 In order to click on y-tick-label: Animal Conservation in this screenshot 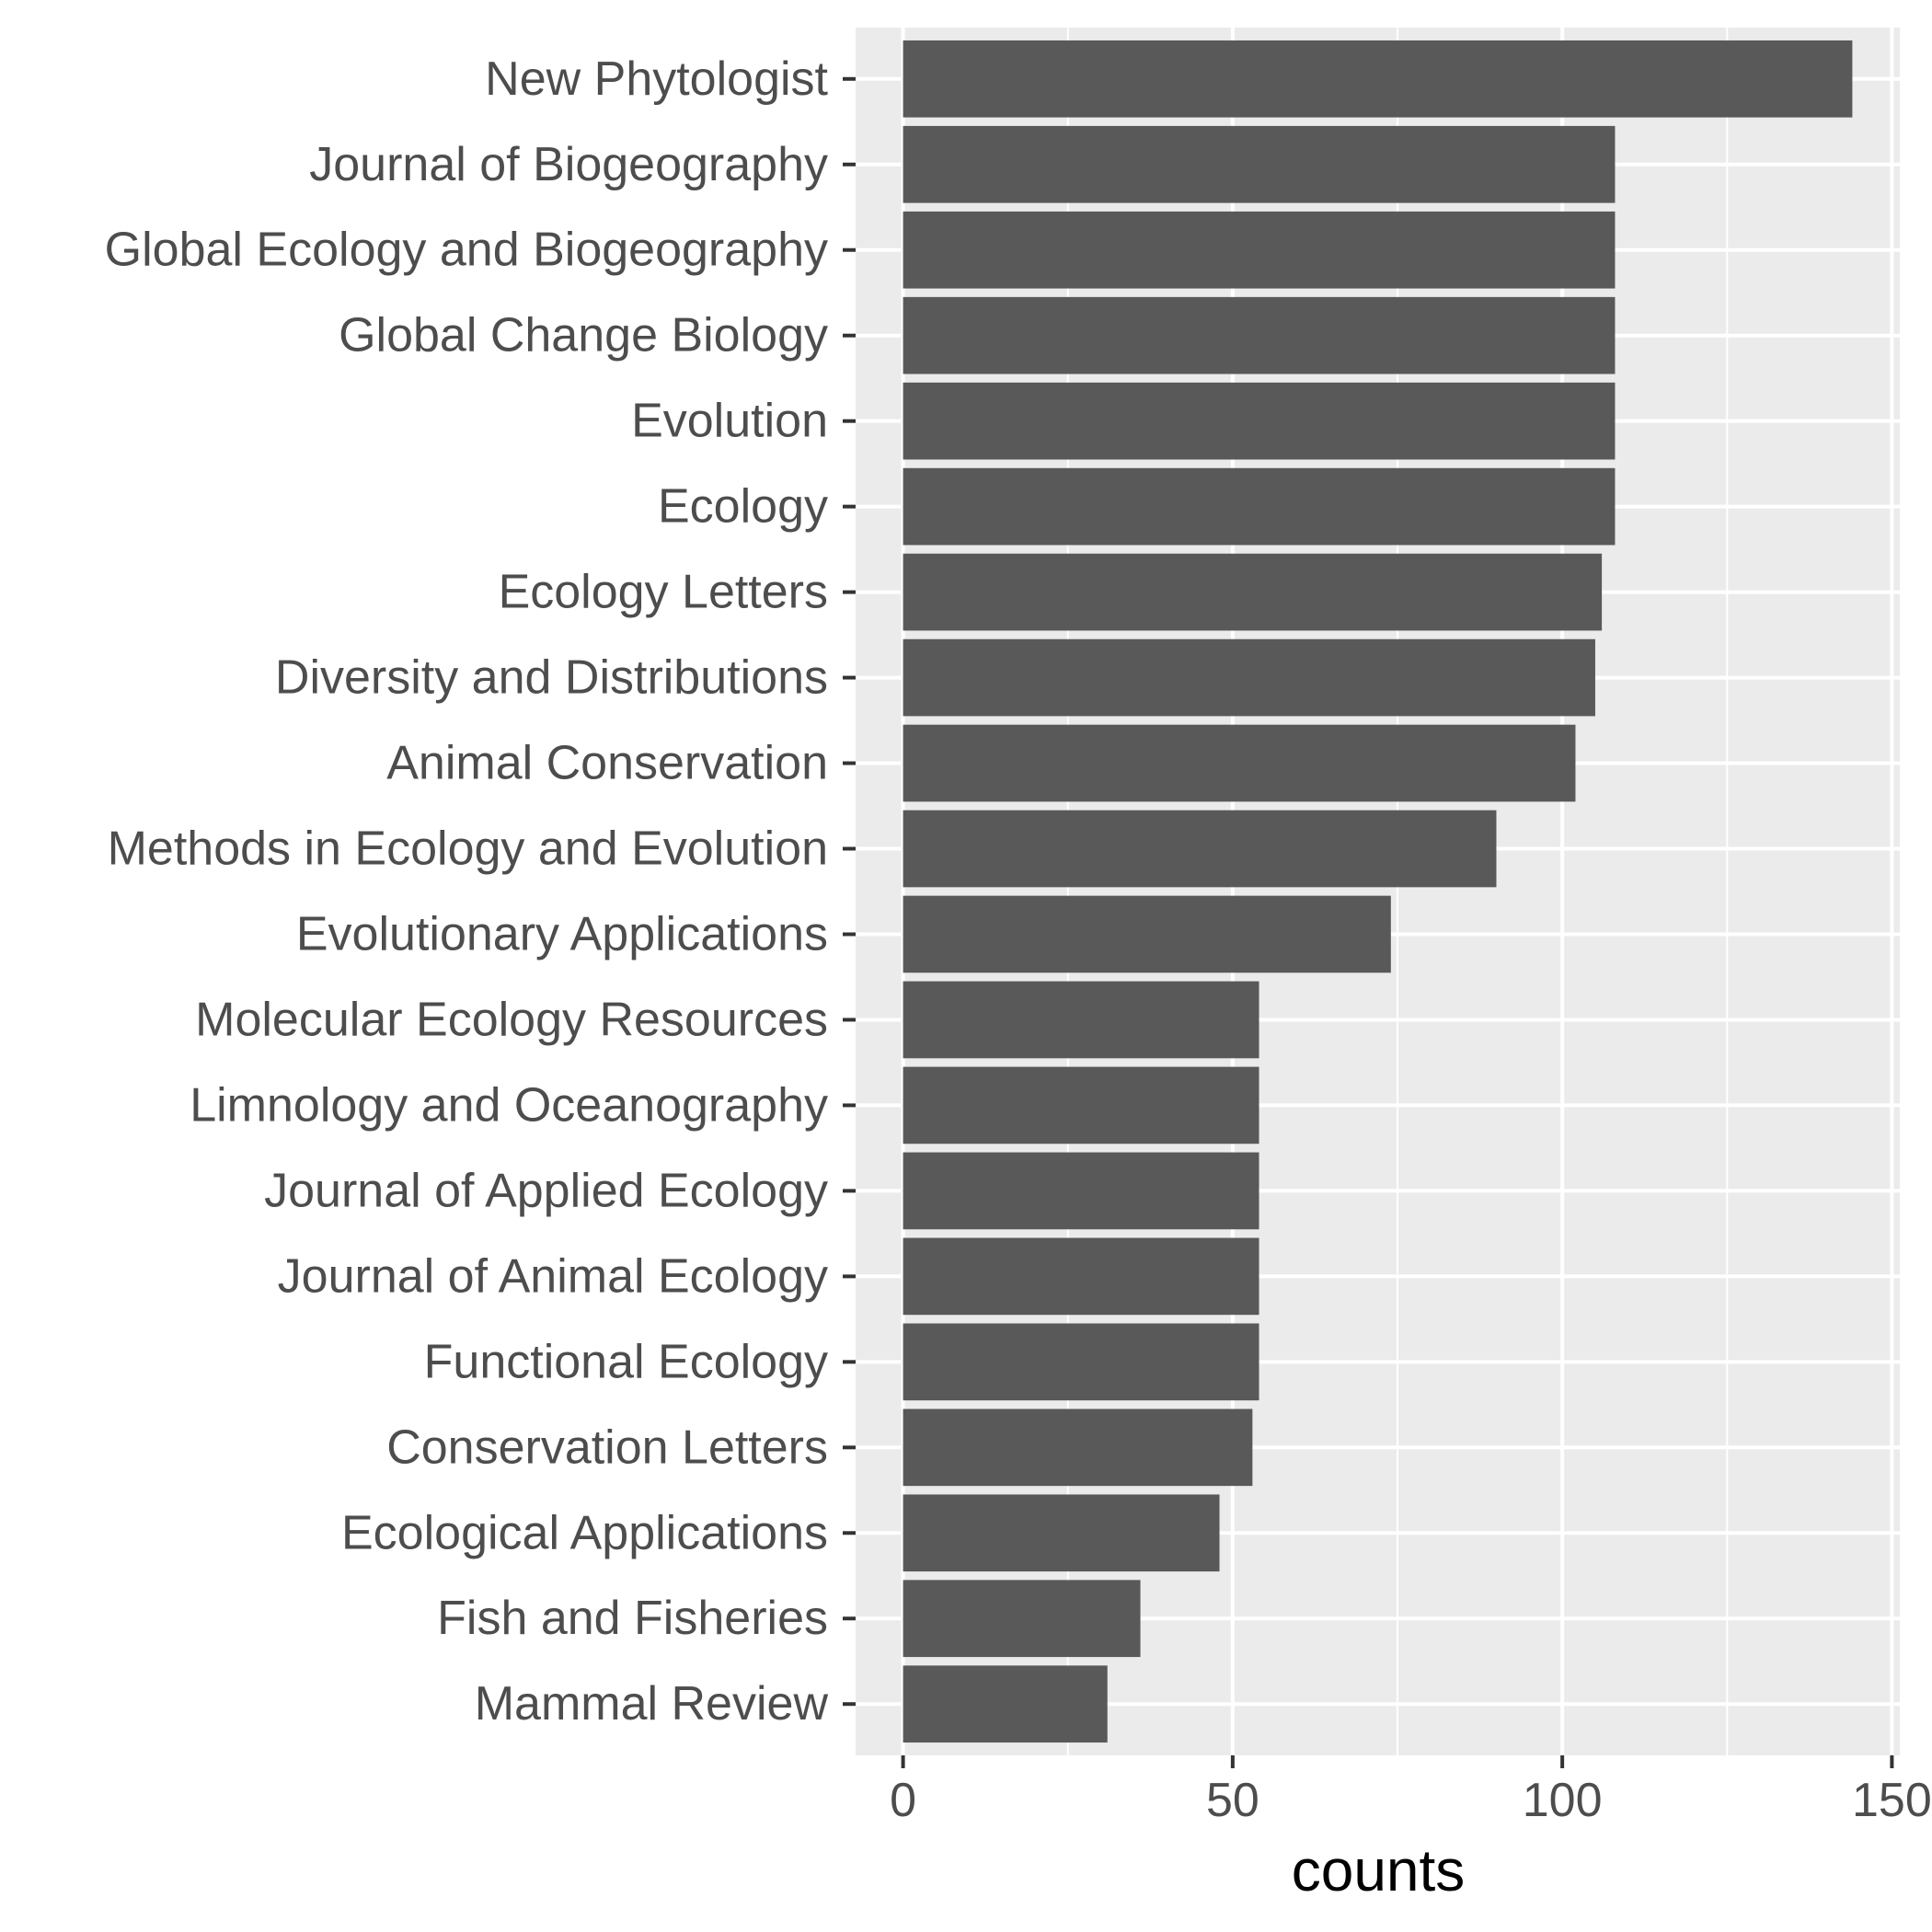, I will do `click(607, 763)`.